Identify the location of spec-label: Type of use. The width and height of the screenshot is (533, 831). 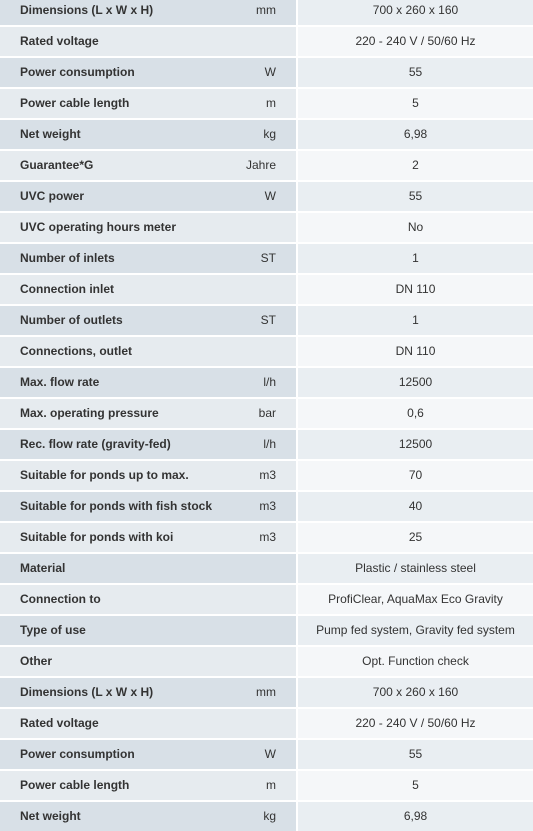
(116, 630).